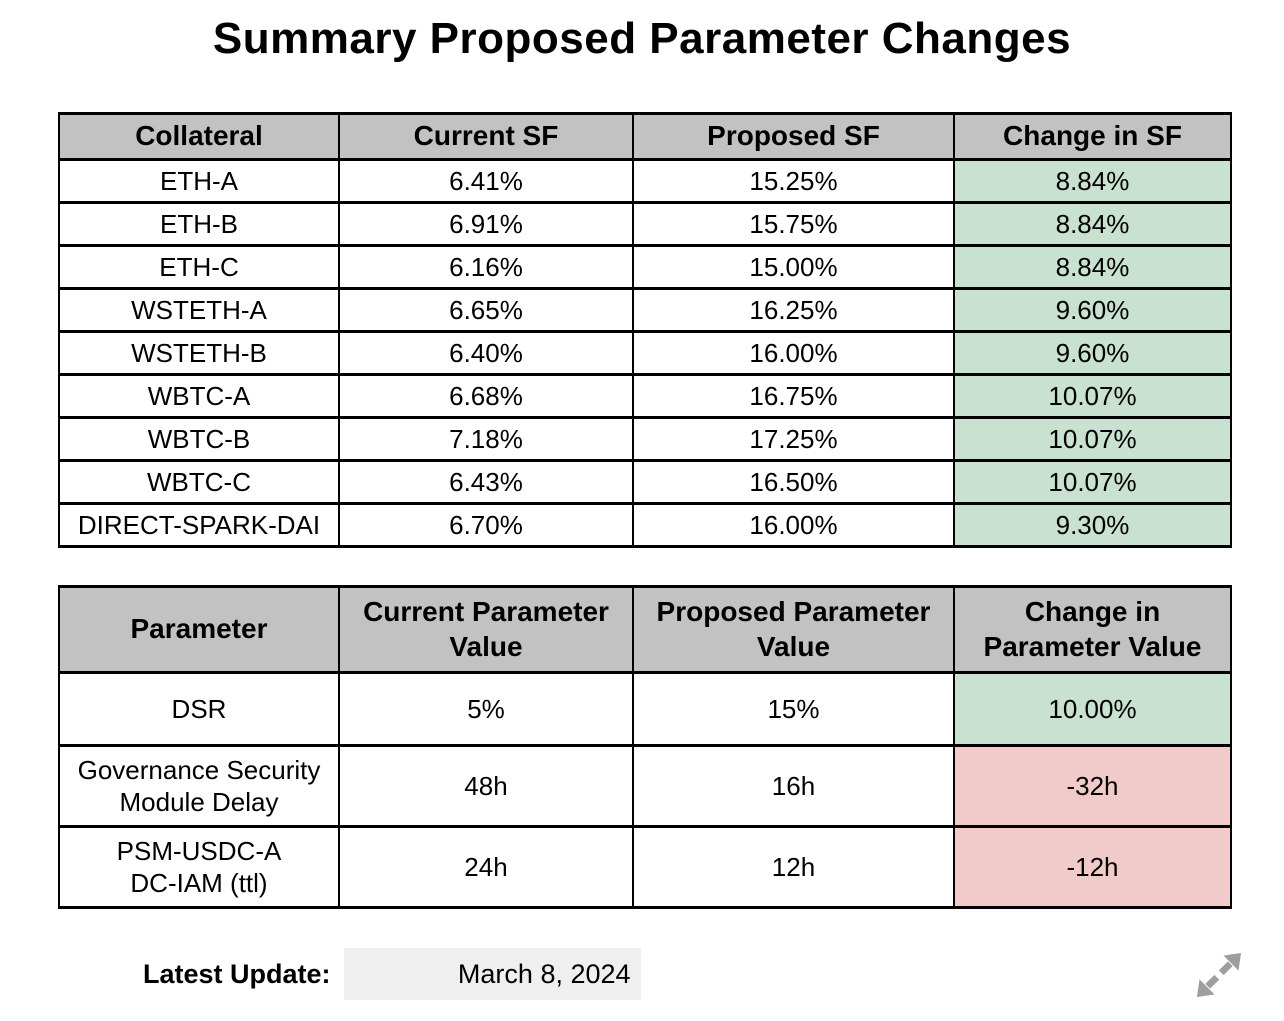  I want to click on change-sf-cell: 9.30%, so click(1092, 525).